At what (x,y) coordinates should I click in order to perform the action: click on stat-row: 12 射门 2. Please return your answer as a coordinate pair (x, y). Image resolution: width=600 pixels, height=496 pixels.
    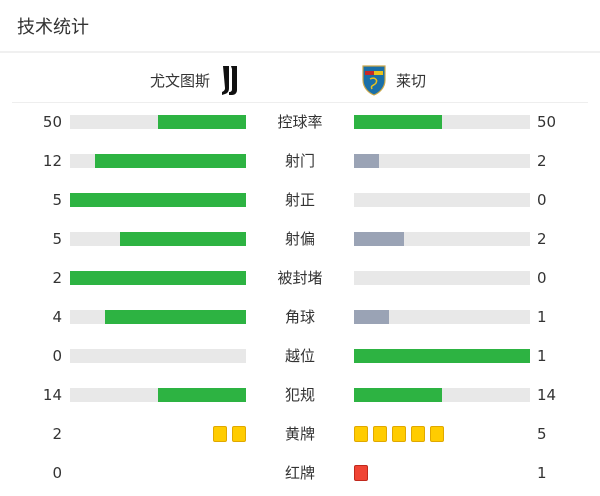
    Looking at the image, I should click on (300, 161).